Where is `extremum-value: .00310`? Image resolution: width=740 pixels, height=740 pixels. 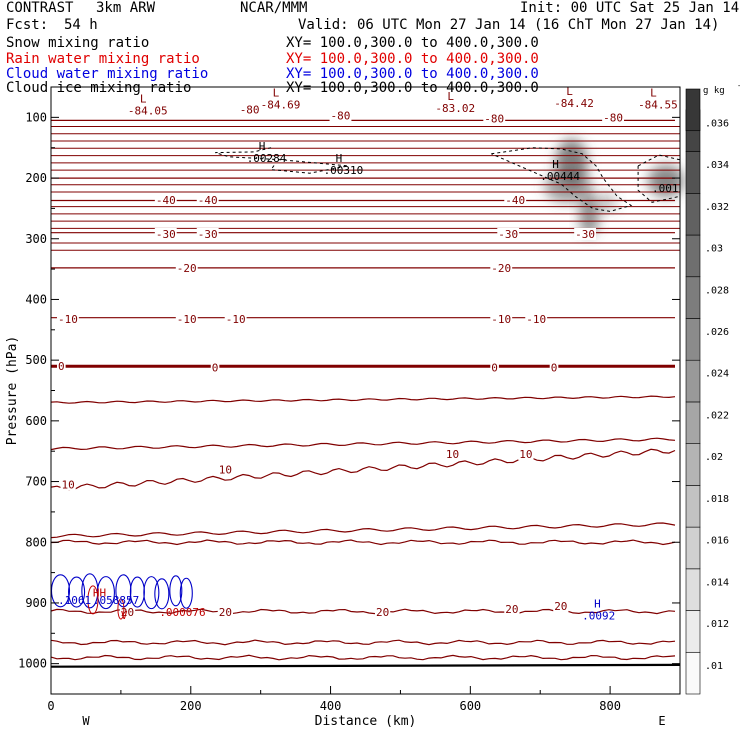
extremum-value: .00310 is located at coordinates (344, 170).